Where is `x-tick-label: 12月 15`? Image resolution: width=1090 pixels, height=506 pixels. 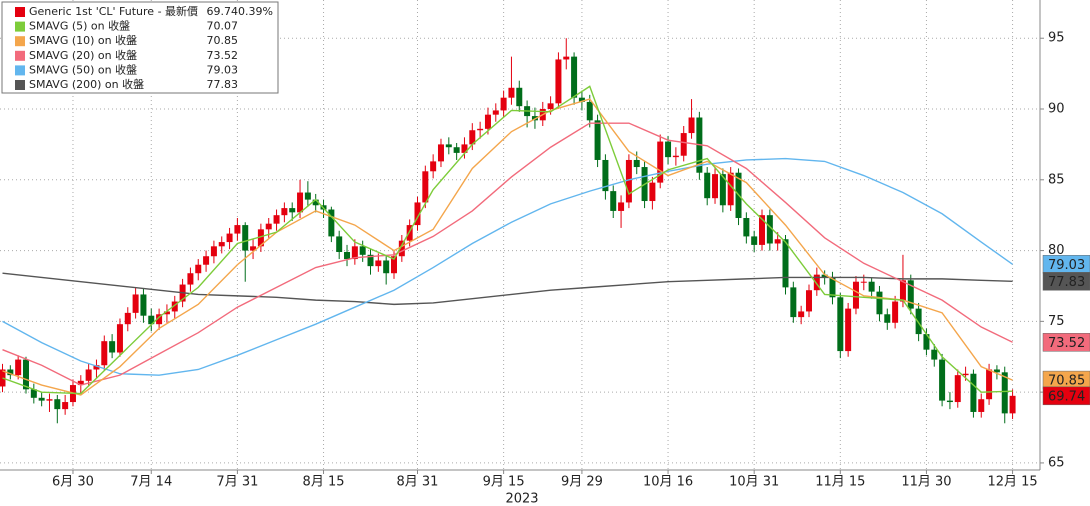
x-tick-label: 12月 15 is located at coordinates (1012, 482).